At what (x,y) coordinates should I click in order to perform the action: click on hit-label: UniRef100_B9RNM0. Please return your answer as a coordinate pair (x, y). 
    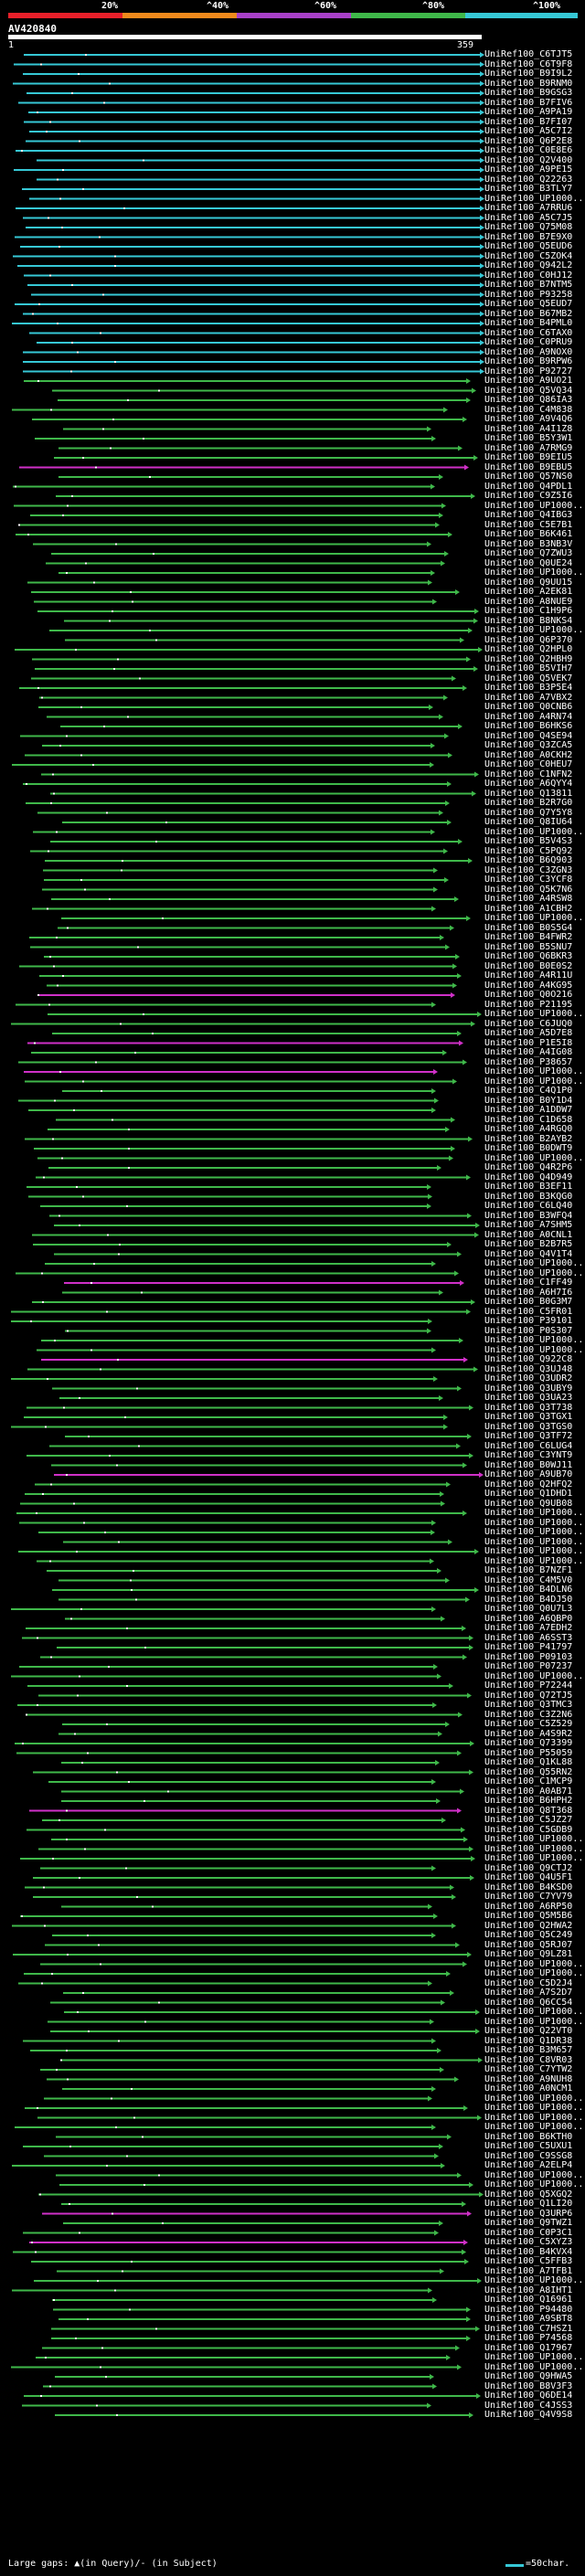
    Looking at the image, I should click on (529, 83).